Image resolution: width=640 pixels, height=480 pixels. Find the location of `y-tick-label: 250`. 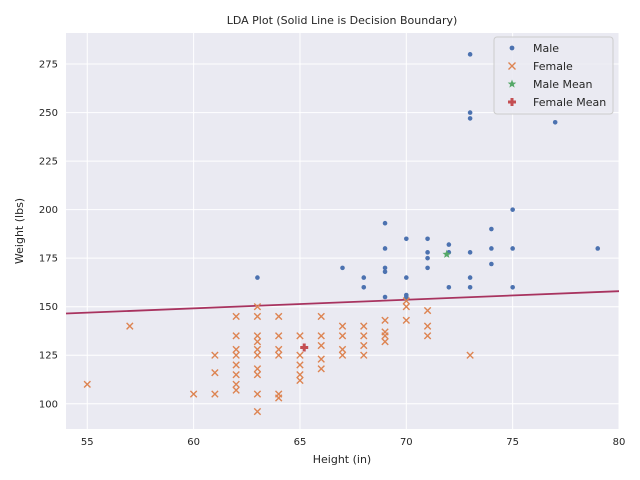

y-tick-label: 250 is located at coordinates (48, 113).